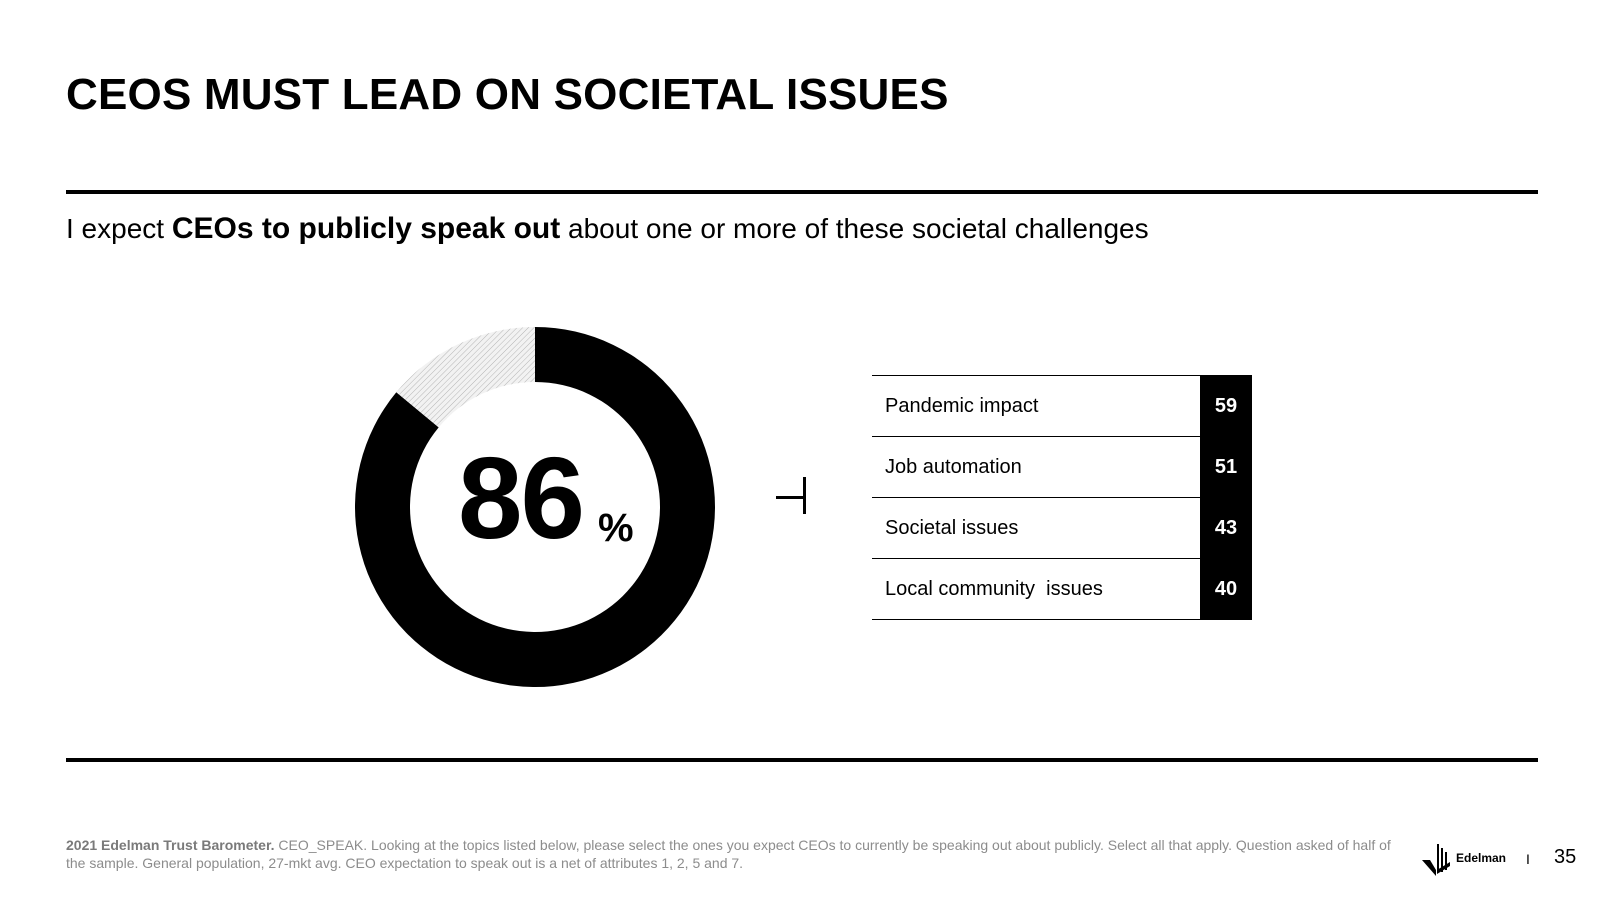 The image size is (1600, 900). Describe the element at coordinates (119, 228) in the screenshot. I see `subtitle-prefix: I expect` at that location.